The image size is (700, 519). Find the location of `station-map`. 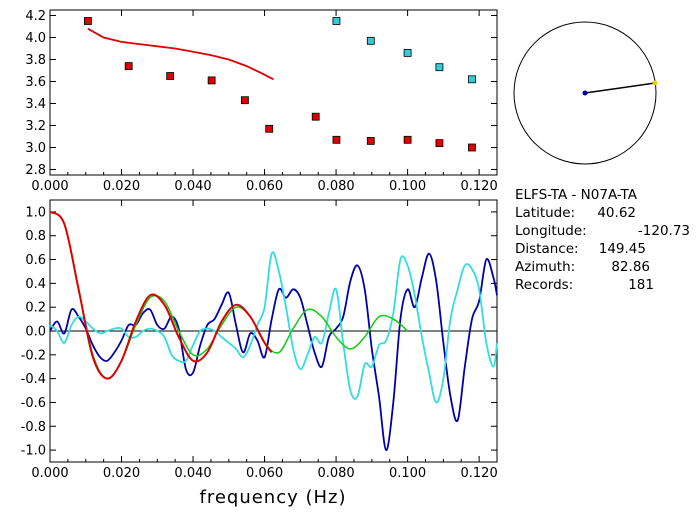

station-map is located at coordinates (585, 93).